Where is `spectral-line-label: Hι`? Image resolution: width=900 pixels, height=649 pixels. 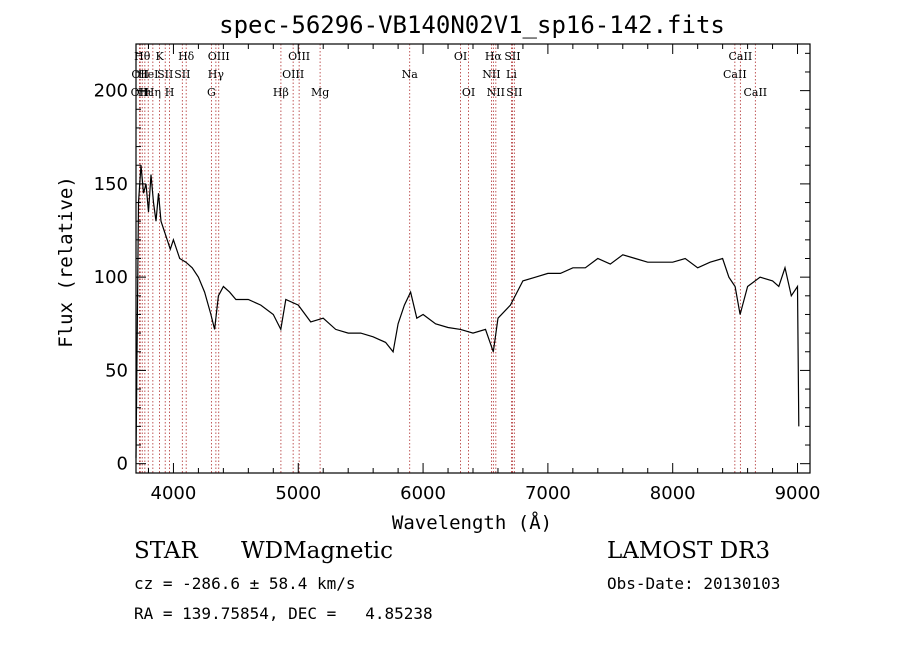 spectral-line-label: Hι is located at coordinates (145, 92).